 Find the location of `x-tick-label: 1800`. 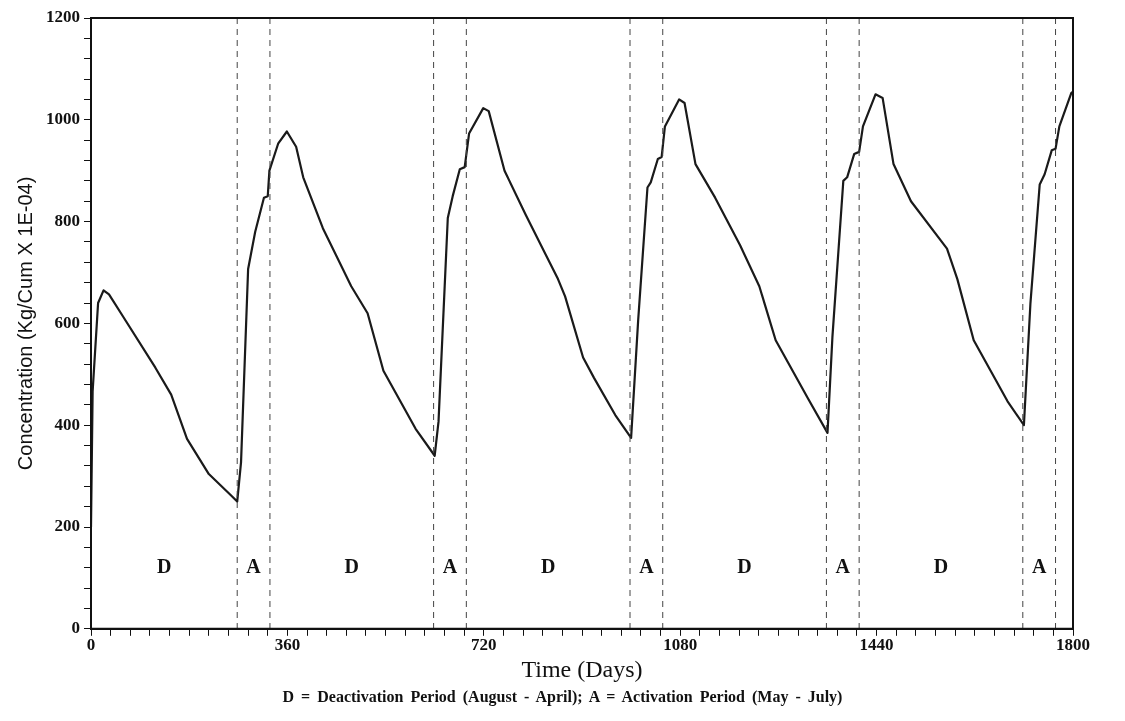

x-tick-label: 1800 is located at coordinates (1073, 645).